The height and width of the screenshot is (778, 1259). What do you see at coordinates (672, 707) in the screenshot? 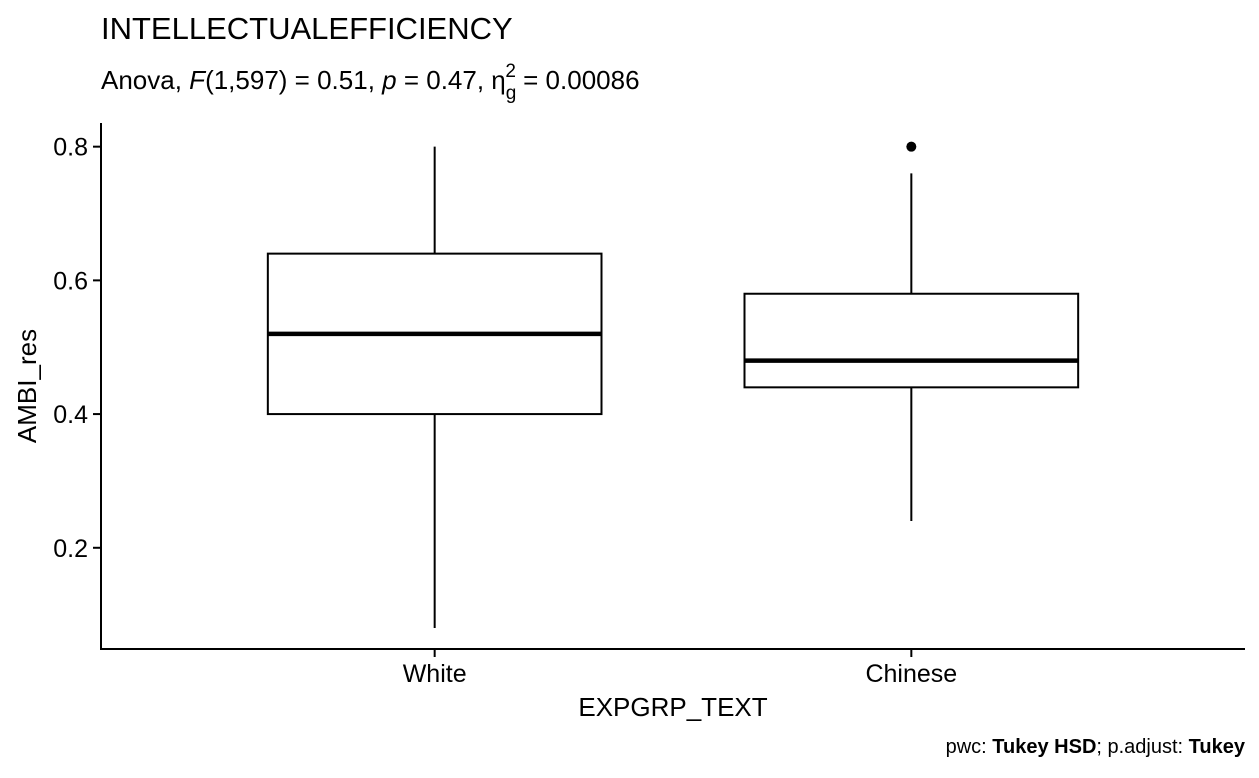
I see `x-axis-label: EXPGRP_TEXT` at bounding box center [672, 707].